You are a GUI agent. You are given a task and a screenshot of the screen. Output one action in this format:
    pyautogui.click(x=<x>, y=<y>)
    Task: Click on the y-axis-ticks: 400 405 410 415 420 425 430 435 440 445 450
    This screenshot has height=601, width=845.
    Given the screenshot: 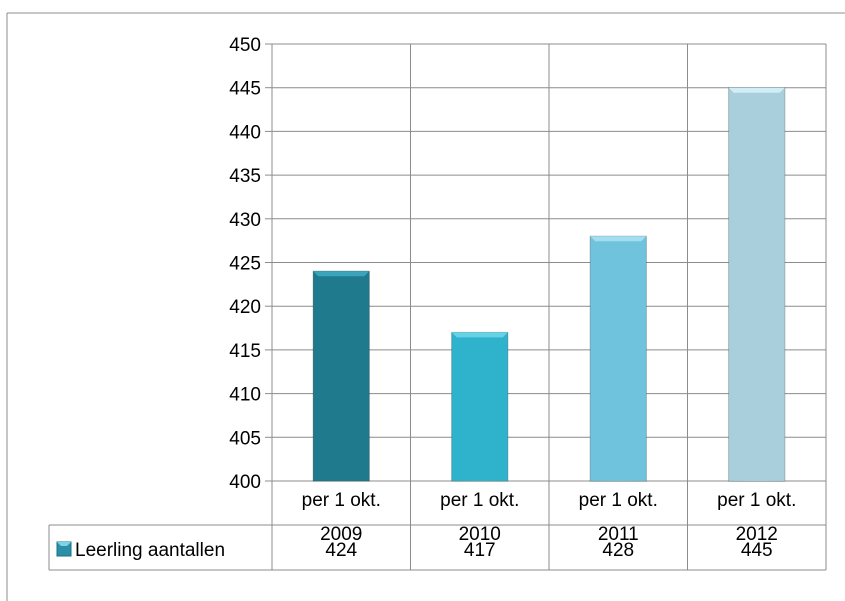 What is the action you would take?
    pyautogui.click(x=245, y=264)
    